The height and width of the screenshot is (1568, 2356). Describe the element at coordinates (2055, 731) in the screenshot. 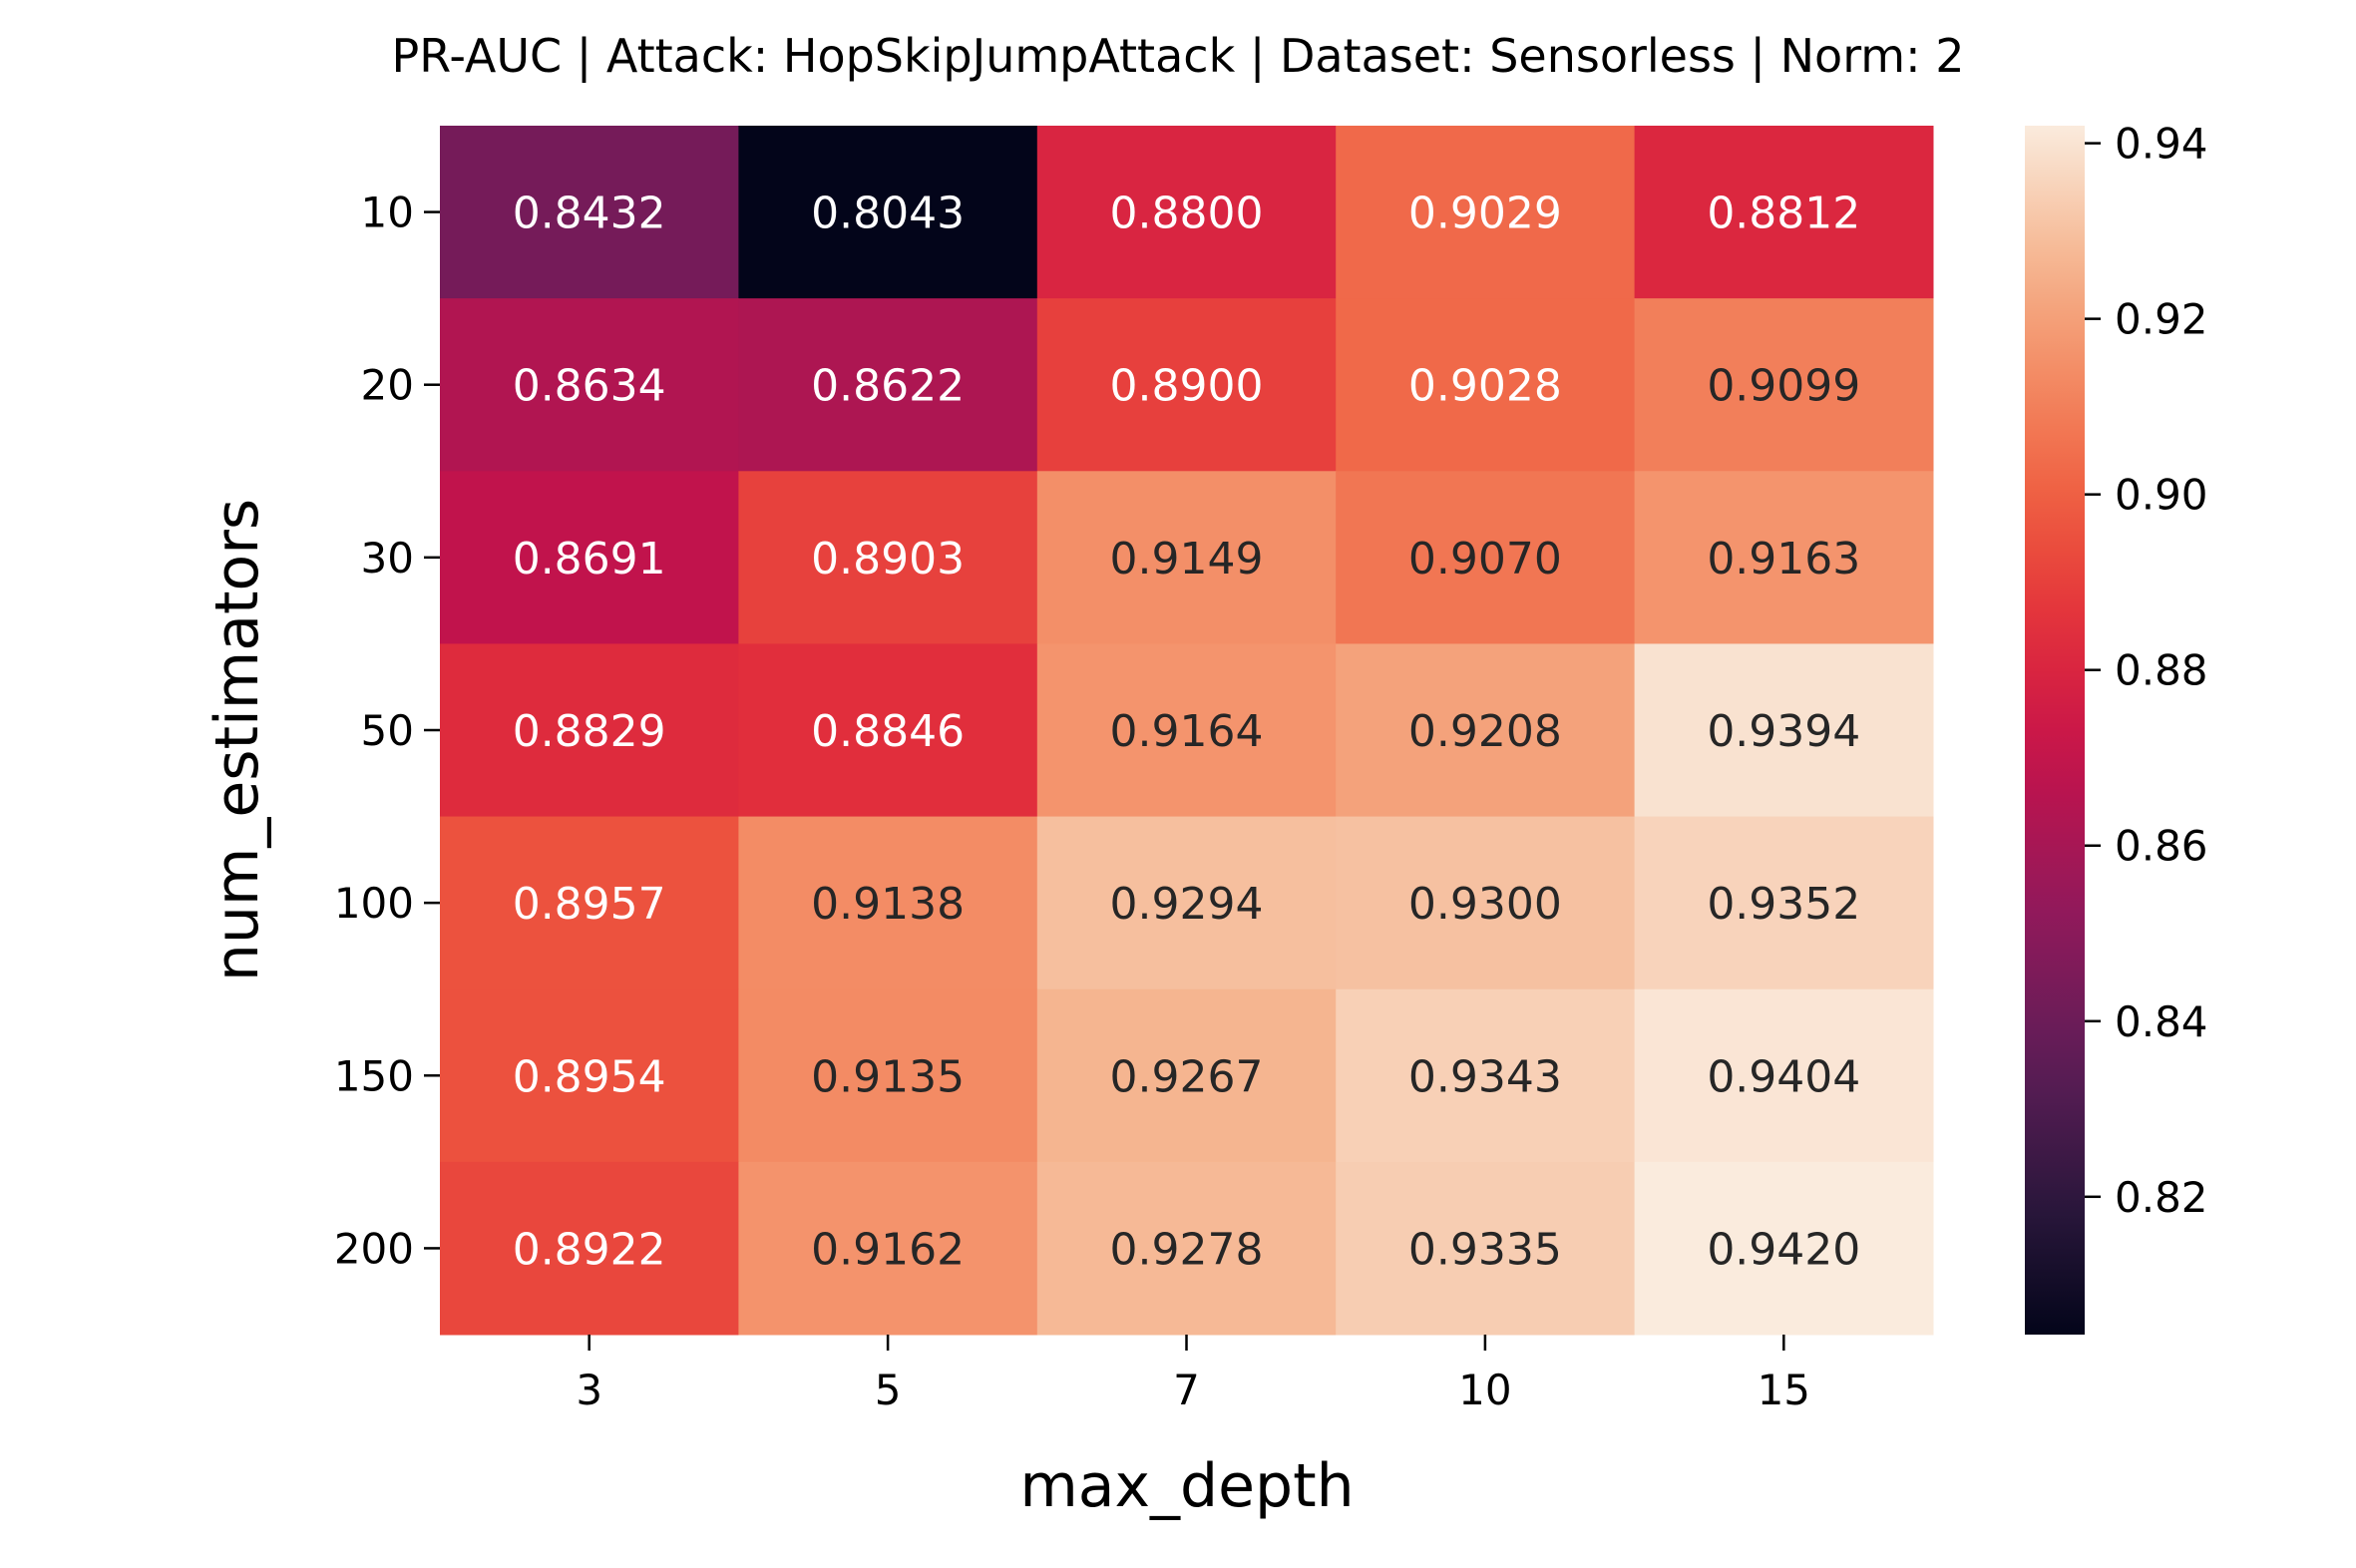

I see `colorbar-gradient` at that location.